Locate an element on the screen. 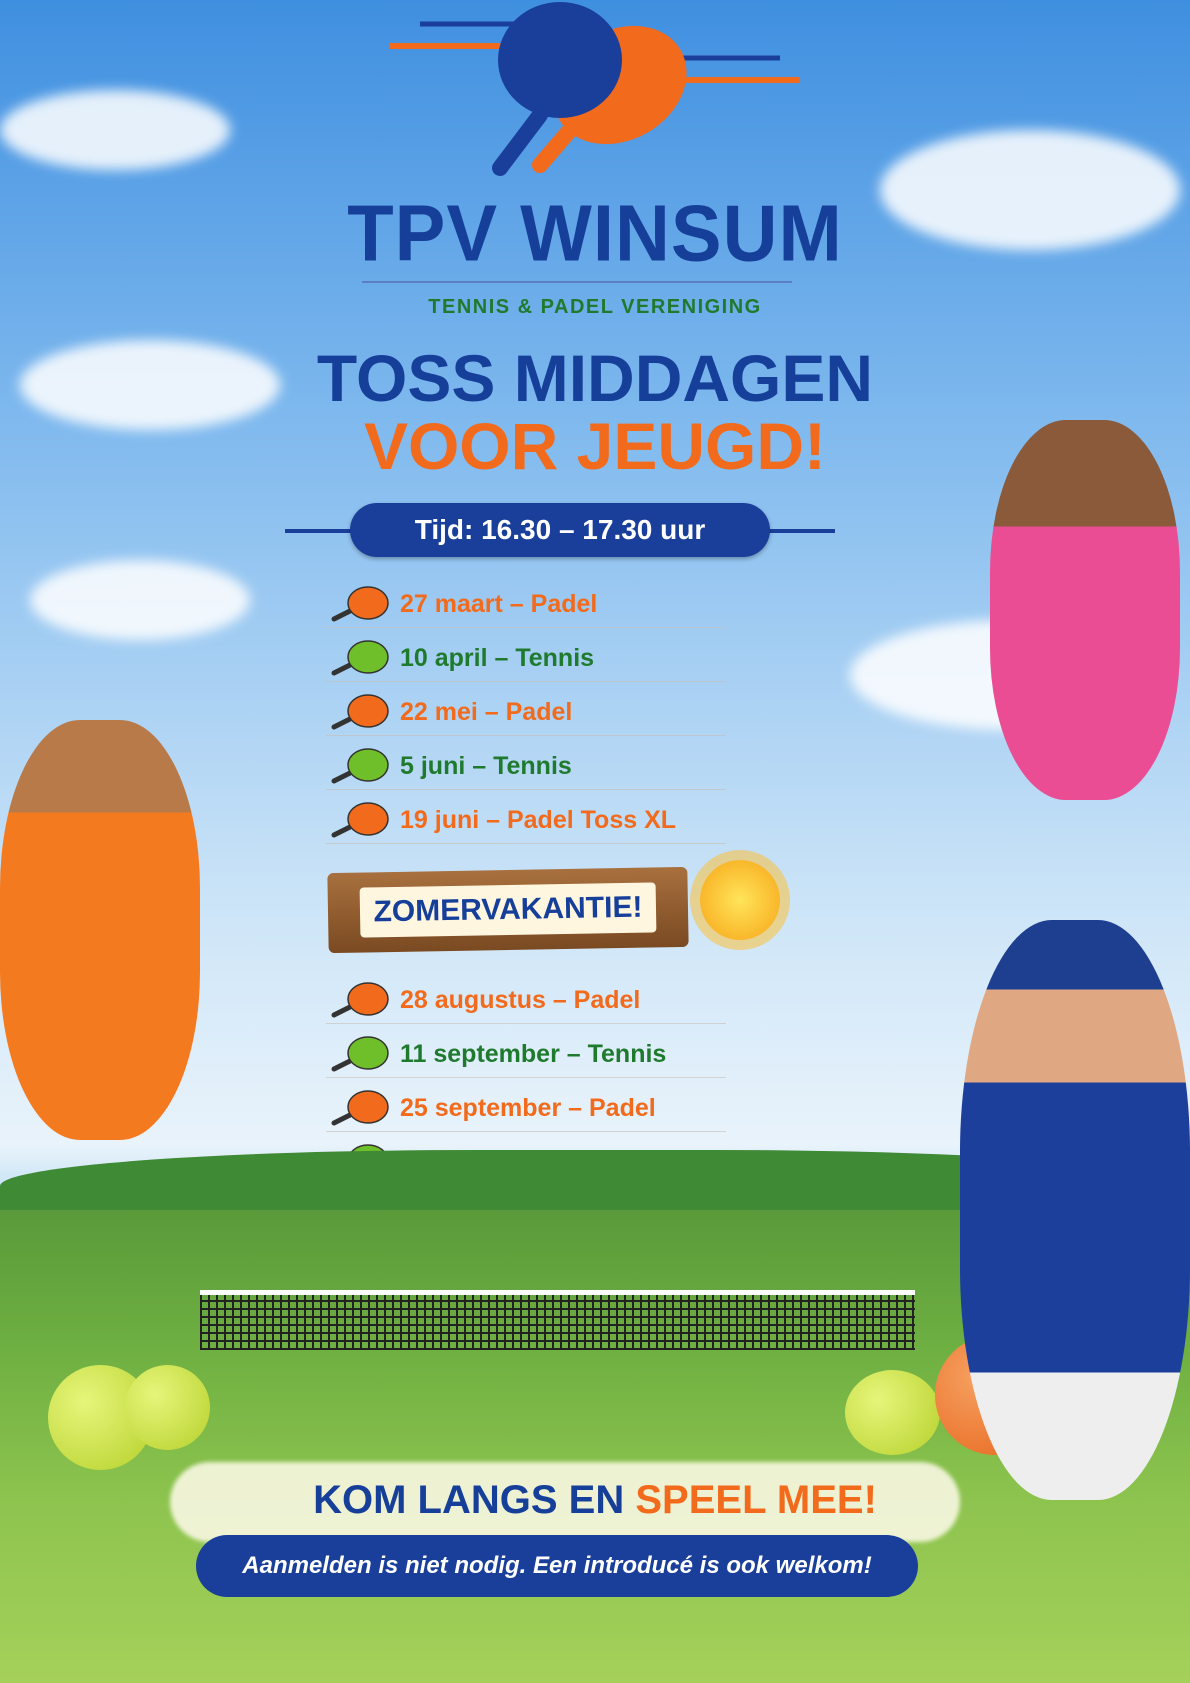 Image resolution: width=1190 pixels, height=1683 pixels. schedule-item: 5 juni – Tennis is located at coordinates (526, 767).